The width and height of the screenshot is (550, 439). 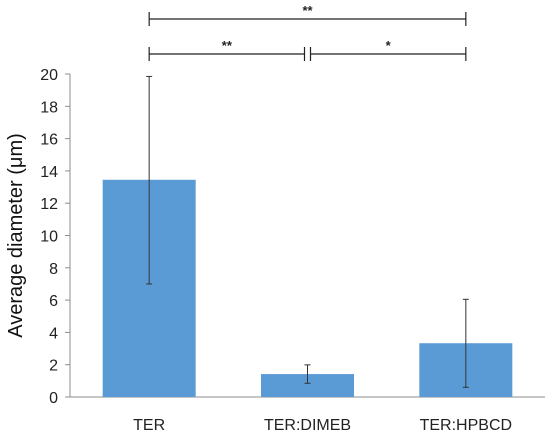 What do you see at coordinates (49, 107) in the screenshot?
I see `y-tick-label: 18` at bounding box center [49, 107].